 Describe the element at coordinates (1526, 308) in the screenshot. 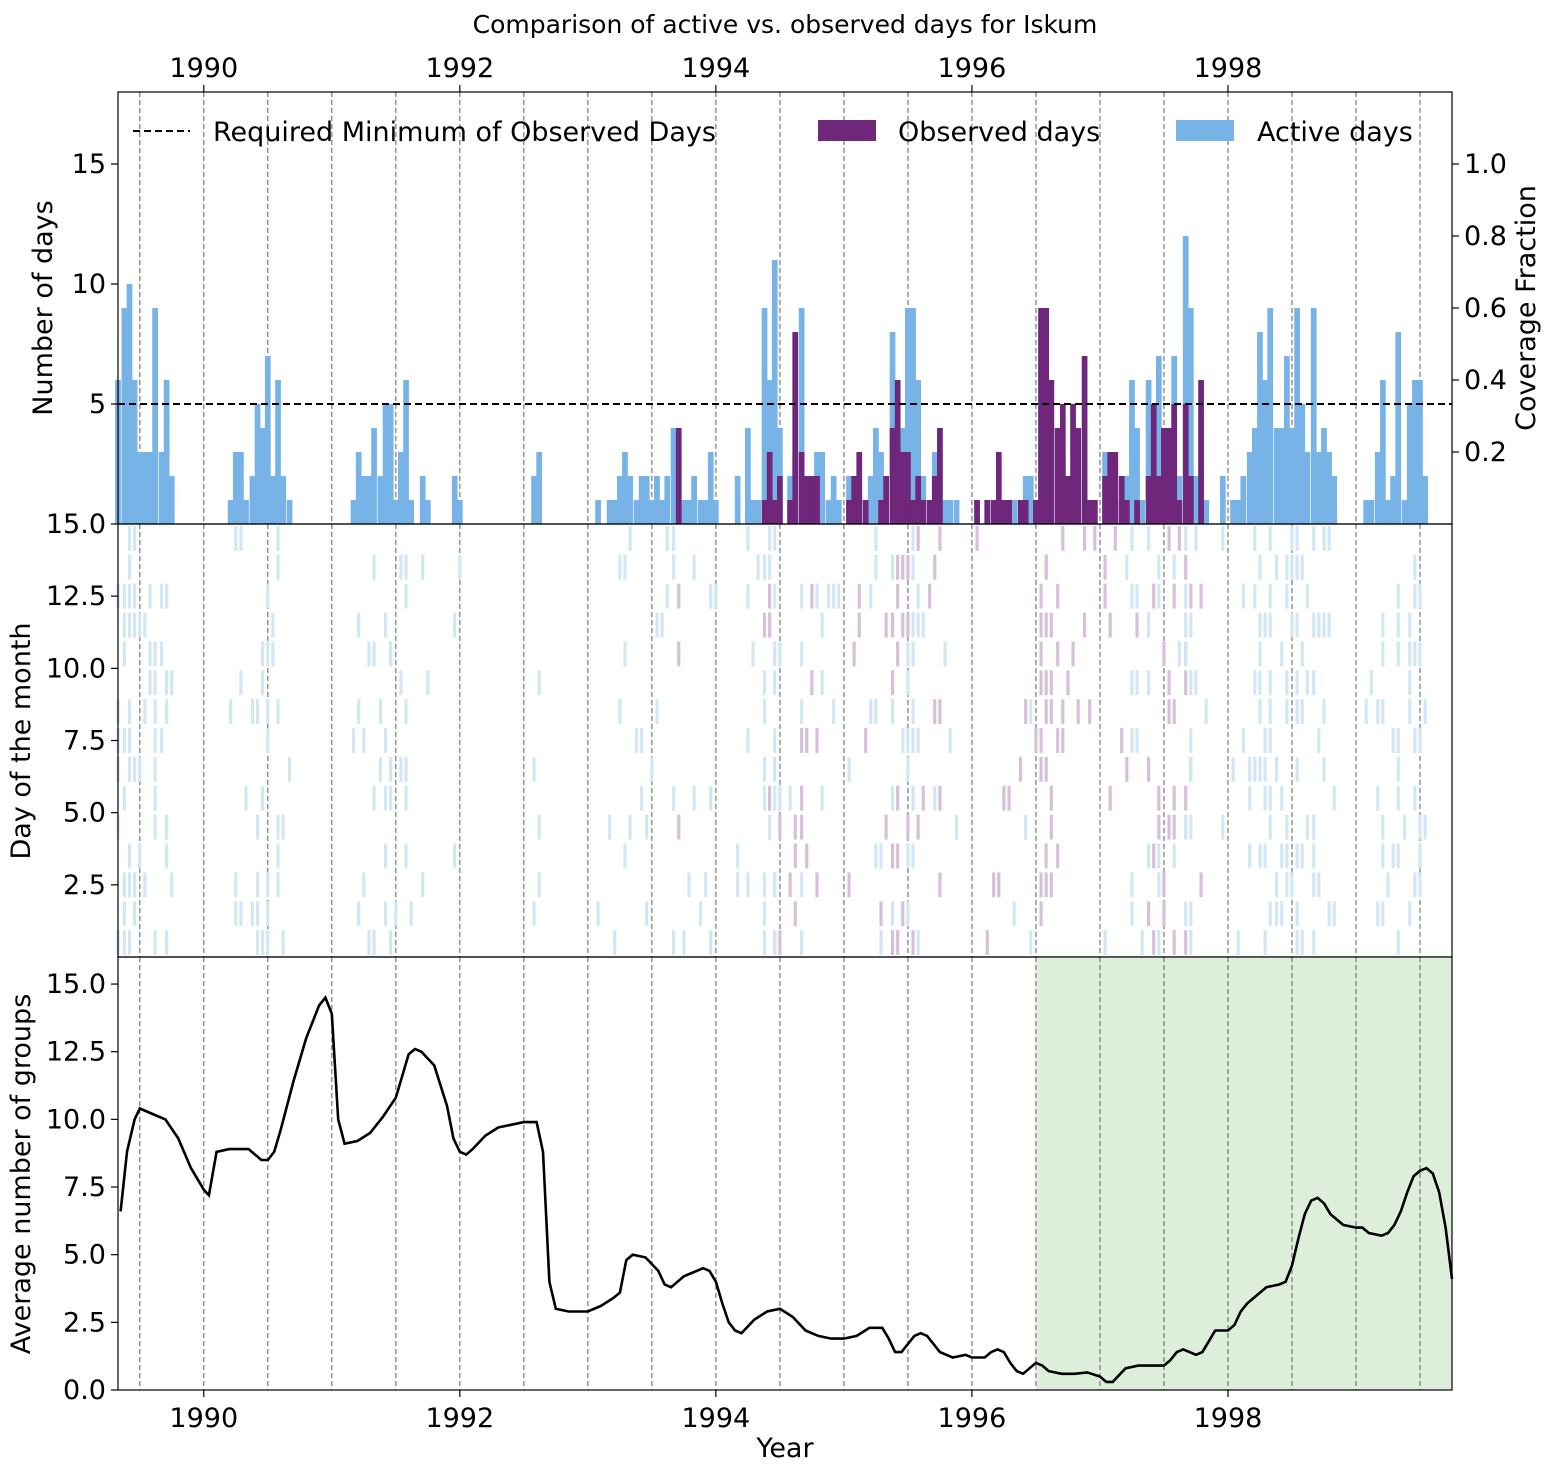

I see `top-right-y-axis-label: Coverage Fraction` at that location.